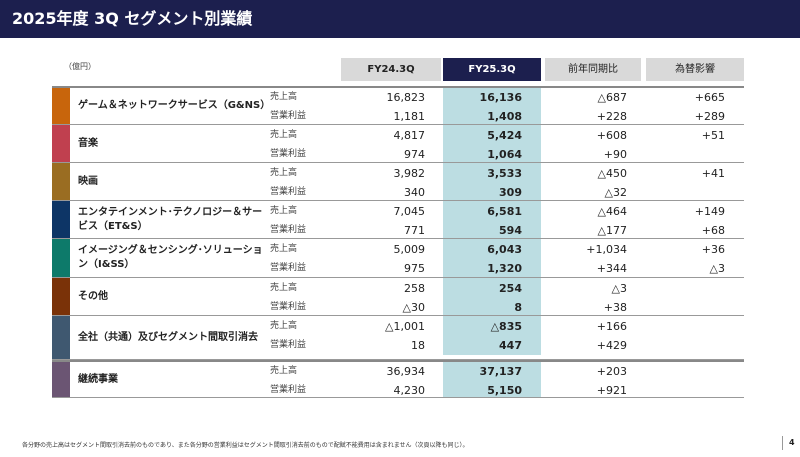 This screenshot has width=800, height=457. I want to click on slide-title: 2025年度 3Q セグメント別業績, so click(400, 19).